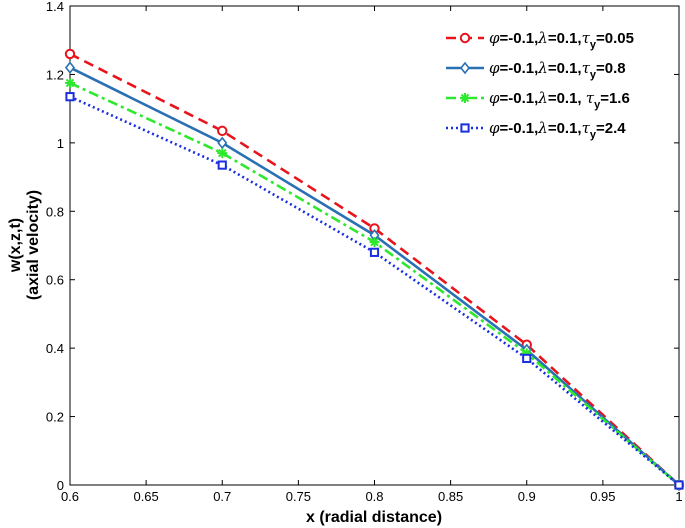 The image size is (685, 528). I want to click on y-axis-title-line2: (axial velocity), so click(33, 245).